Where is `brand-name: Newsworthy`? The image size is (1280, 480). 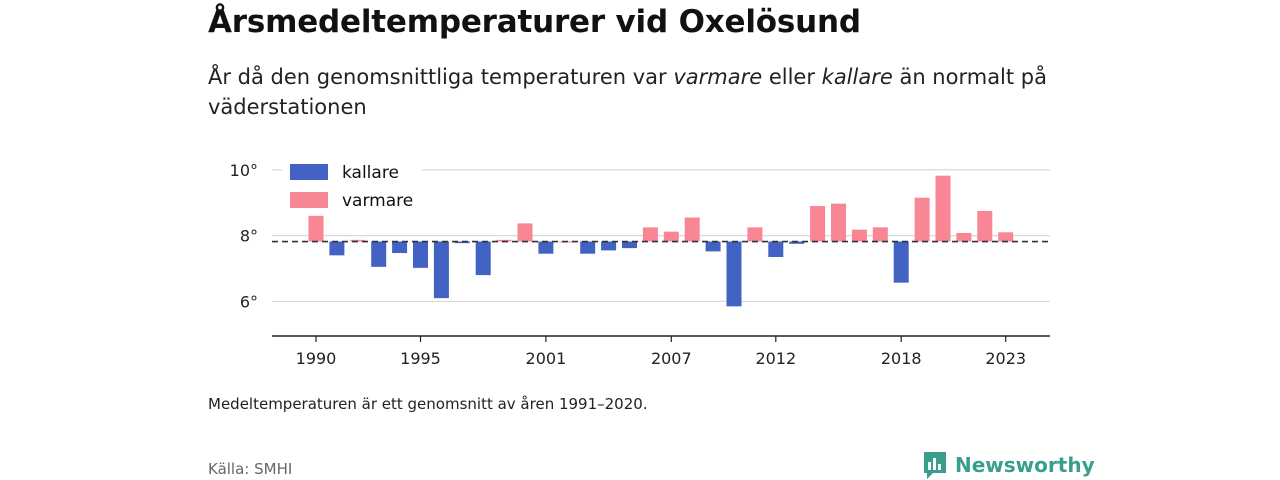 brand-name: Newsworthy is located at coordinates (1025, 465).